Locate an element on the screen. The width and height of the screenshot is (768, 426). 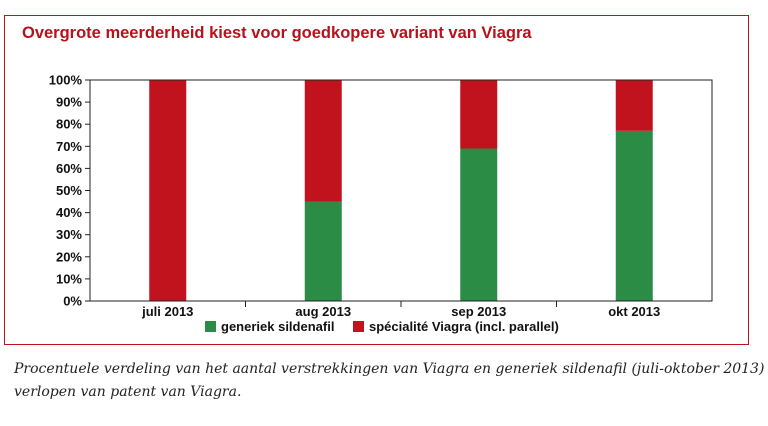
y-tick-label: 0% is located at coordinates (72, 301).